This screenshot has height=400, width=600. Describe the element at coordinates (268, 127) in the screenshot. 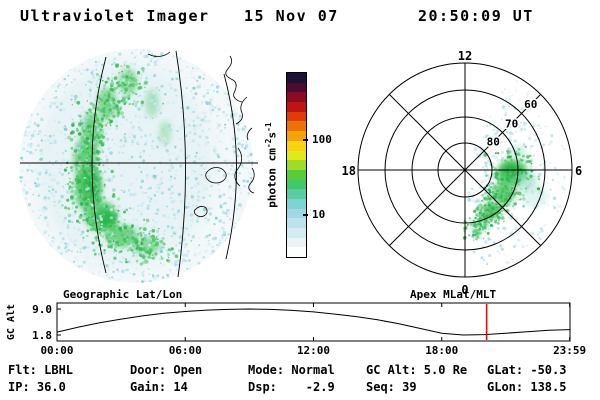

I see `colorbar-unit-sup2: -1` at that location.